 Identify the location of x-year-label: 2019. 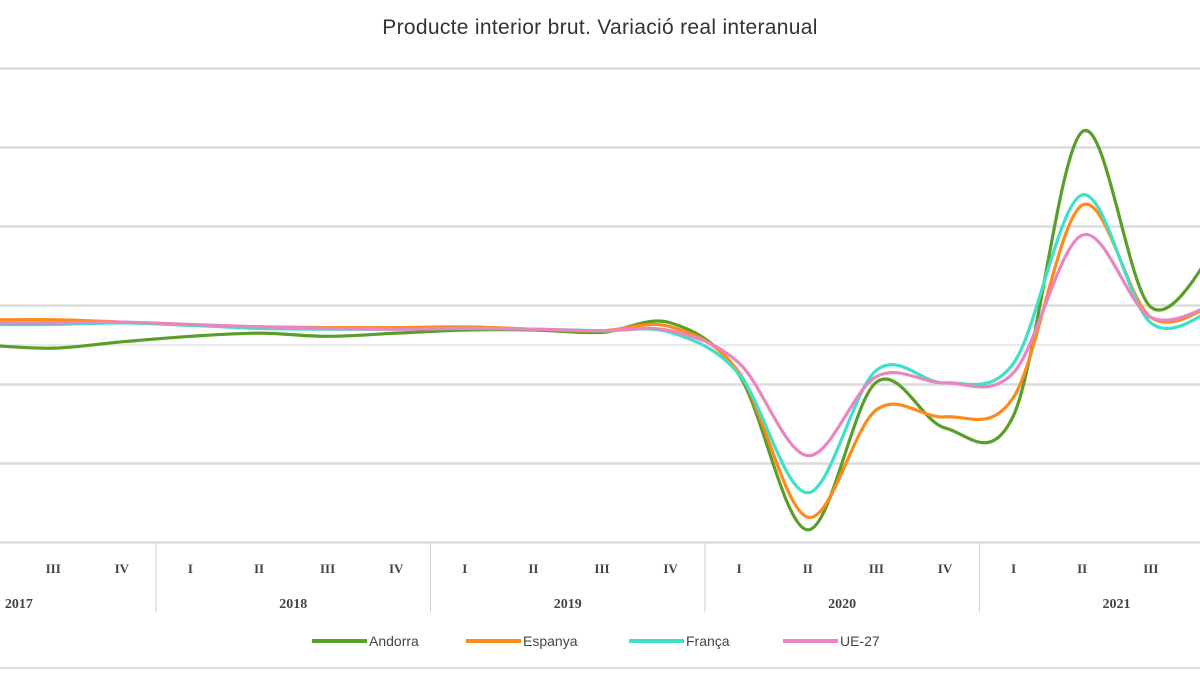
(568, 604).